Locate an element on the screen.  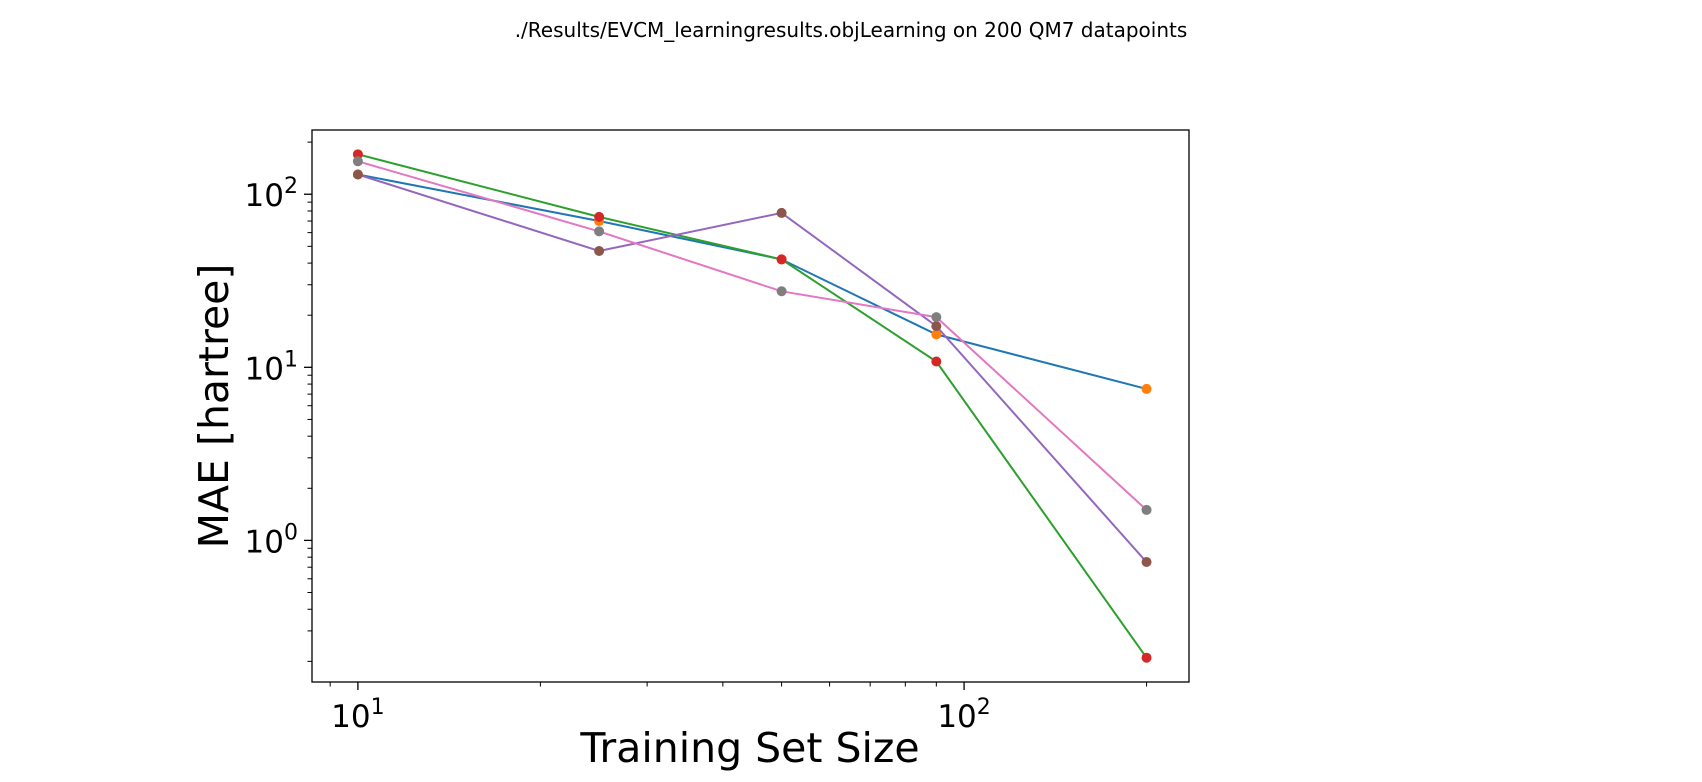
y-tick-label: 102 is located at coordinates (271, 194).